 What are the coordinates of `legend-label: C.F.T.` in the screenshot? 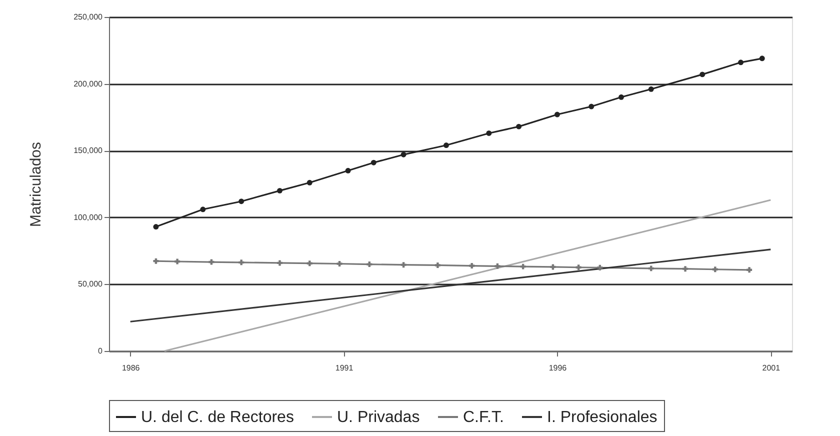 It's located at (483, 417).